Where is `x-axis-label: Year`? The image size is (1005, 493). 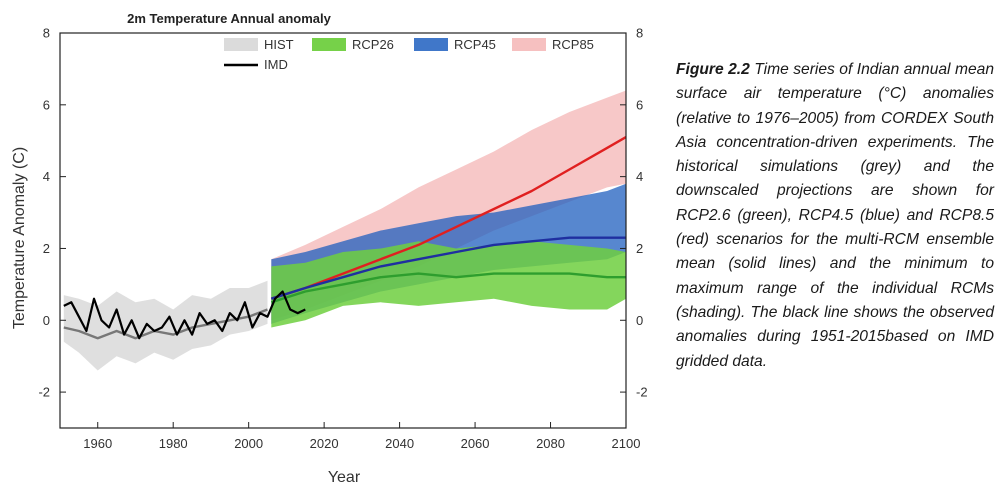
x-axis-label: Year is located at coordinates (344, 477).